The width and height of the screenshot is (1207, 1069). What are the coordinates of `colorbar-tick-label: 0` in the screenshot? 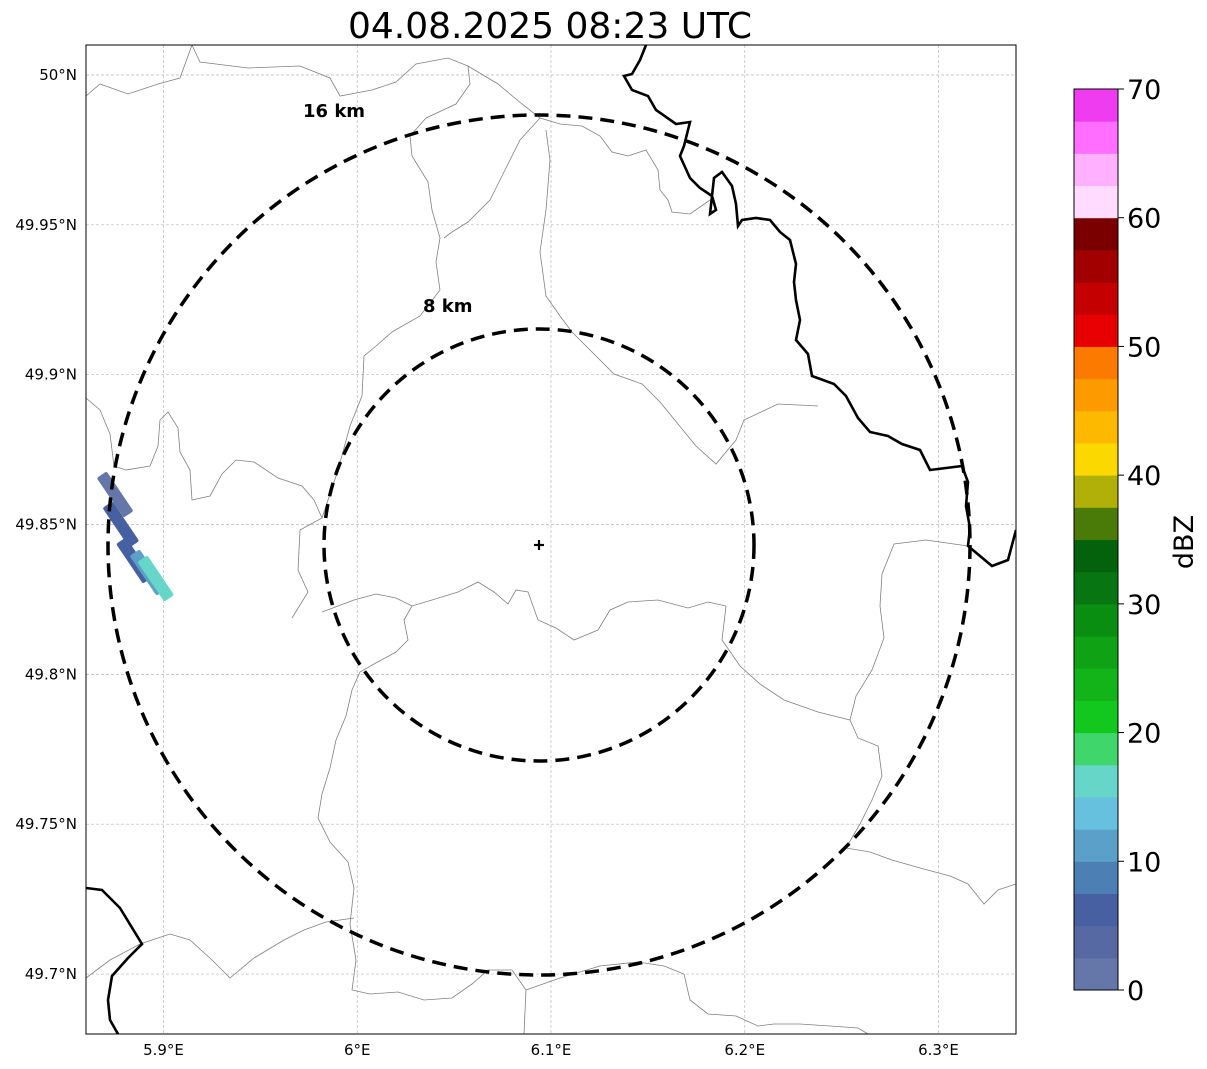 It's located at (1135, 991).